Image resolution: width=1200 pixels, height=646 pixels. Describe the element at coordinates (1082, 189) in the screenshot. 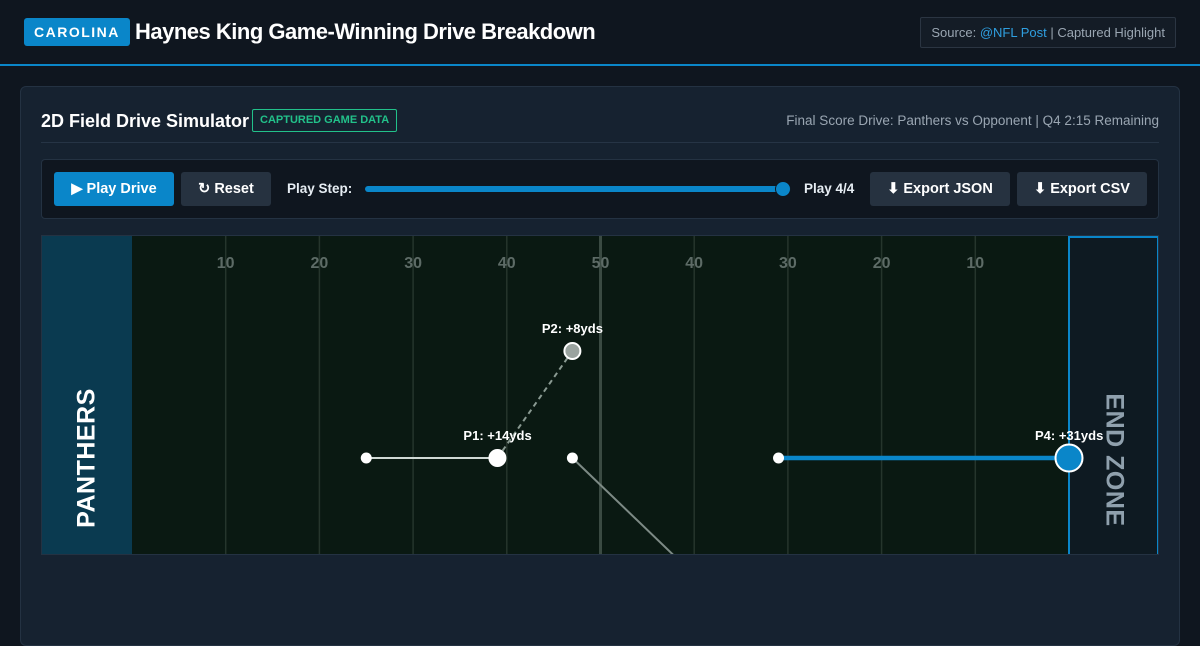

I see `export-csv-button: ⬇ Export CSV` at that location.